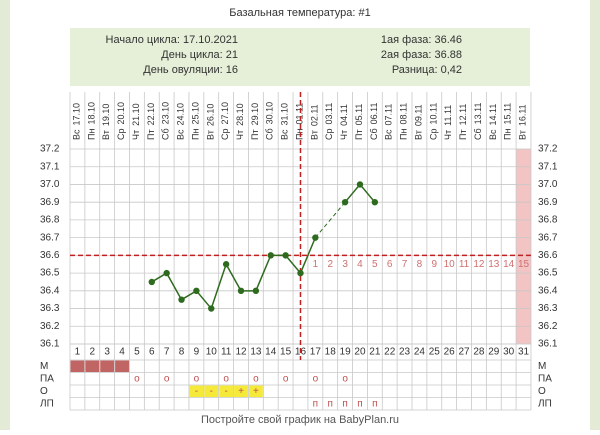 The height and width of the screenshot is (435, 600). I want to click on date: 20.10, so click(121, 113).